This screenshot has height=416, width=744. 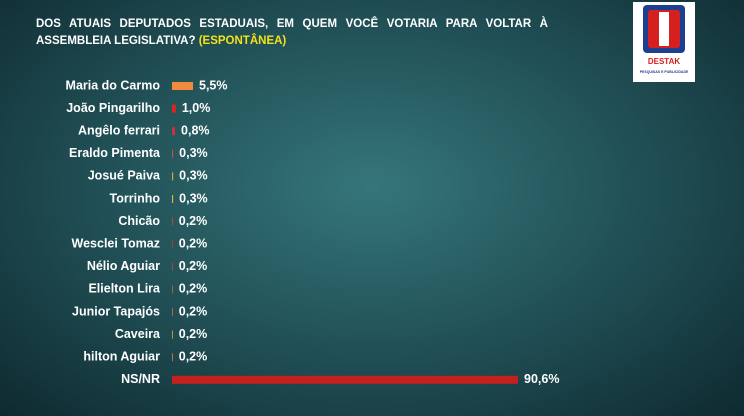 I want to click on category-label: Maria do Carmo, so click(x=113, y=85).